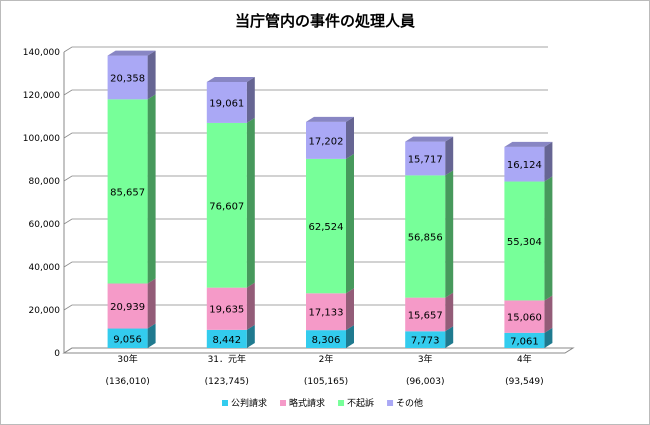 The width and height of the screenshot is (650, 425). I want to click on value-label: 19,061, so click(226, 103).